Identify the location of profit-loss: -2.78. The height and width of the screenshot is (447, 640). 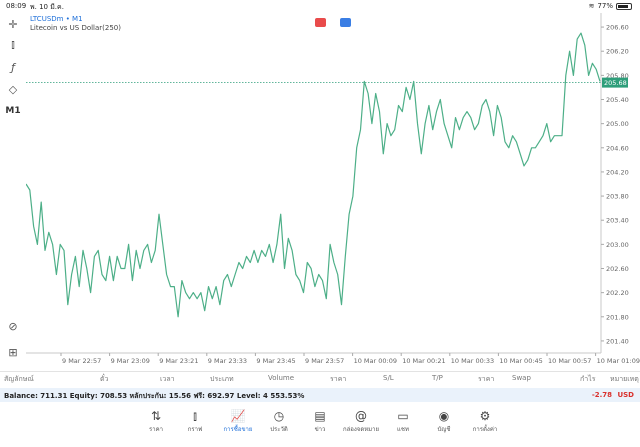
(601, 395).